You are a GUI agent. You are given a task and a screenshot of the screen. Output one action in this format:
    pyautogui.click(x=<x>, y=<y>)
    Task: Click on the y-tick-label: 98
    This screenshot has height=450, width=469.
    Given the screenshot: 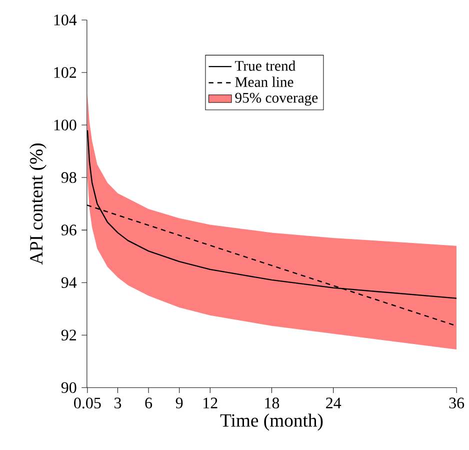 What is the action you would take?
    pyautogui.click(x=68, y=178)
    